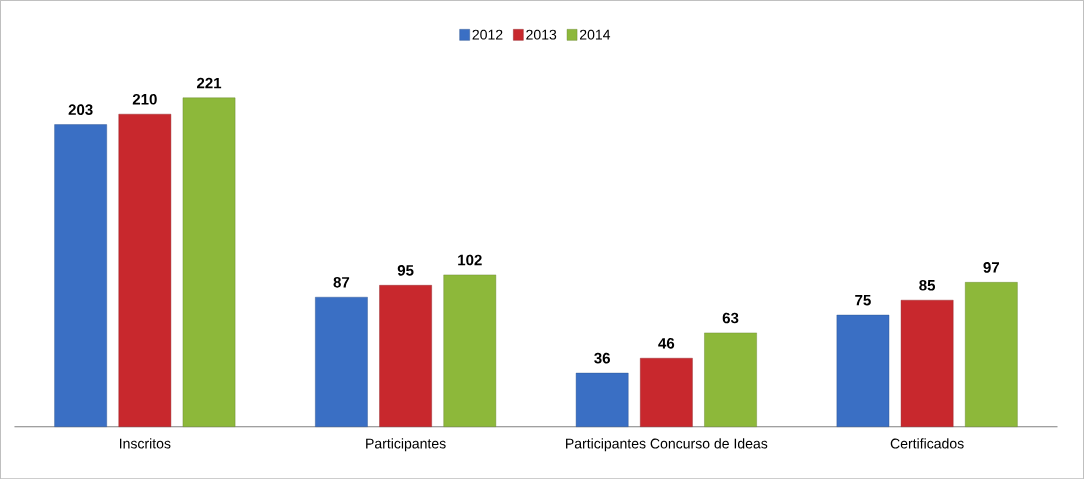 This screenshot has height=479, width=1084. What do you see at coordinates (666, 343) in the screenshot?
I see `data-label: 46` at bounding box center [666, 343].